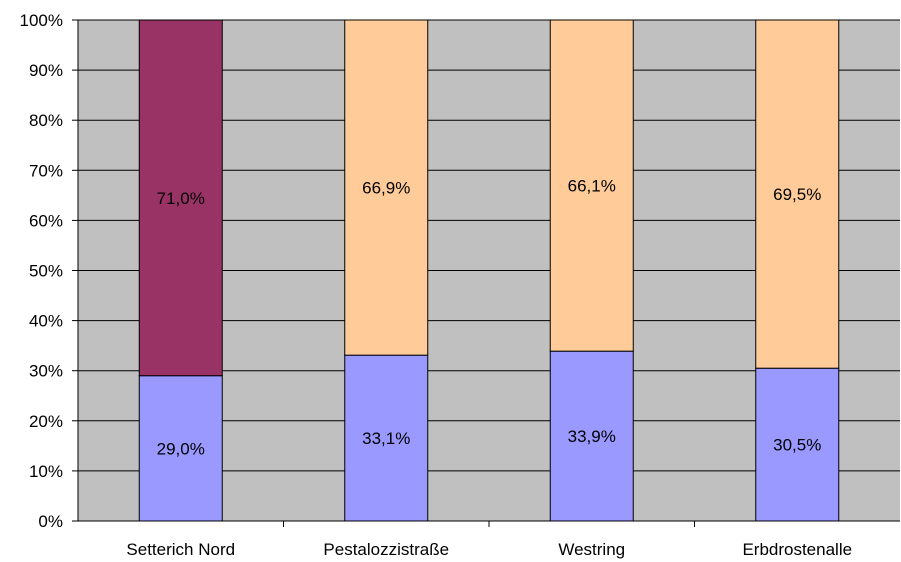 Image resolution: width=901 pixels, height=562 pixels. What do you see at coordinates (41, 20) in the screenshot?
I see `y-tick-label: 100%` at bounding box center [41, 20].